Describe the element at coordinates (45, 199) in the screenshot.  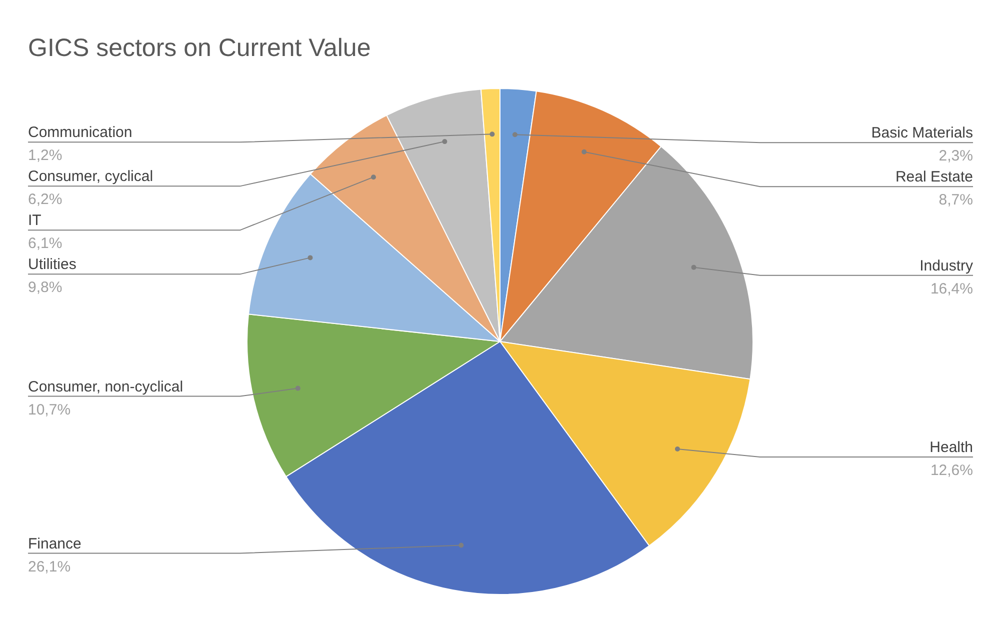
I see `data-label: 6,2%` at that location.